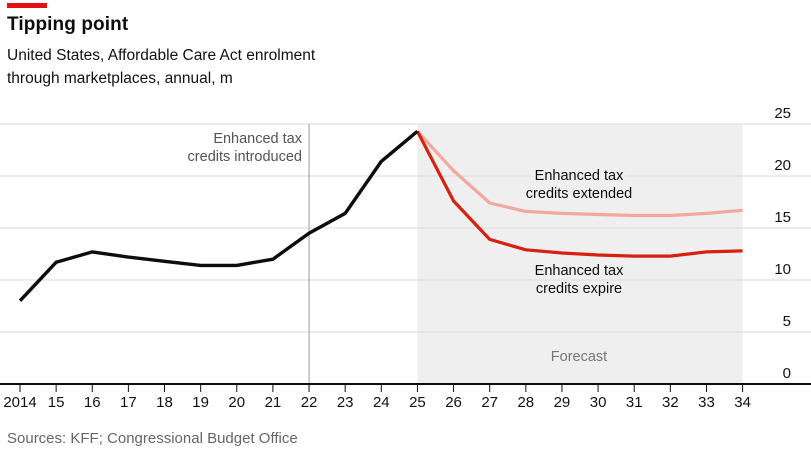  I want to click on accent-bar, so click(27, 5).